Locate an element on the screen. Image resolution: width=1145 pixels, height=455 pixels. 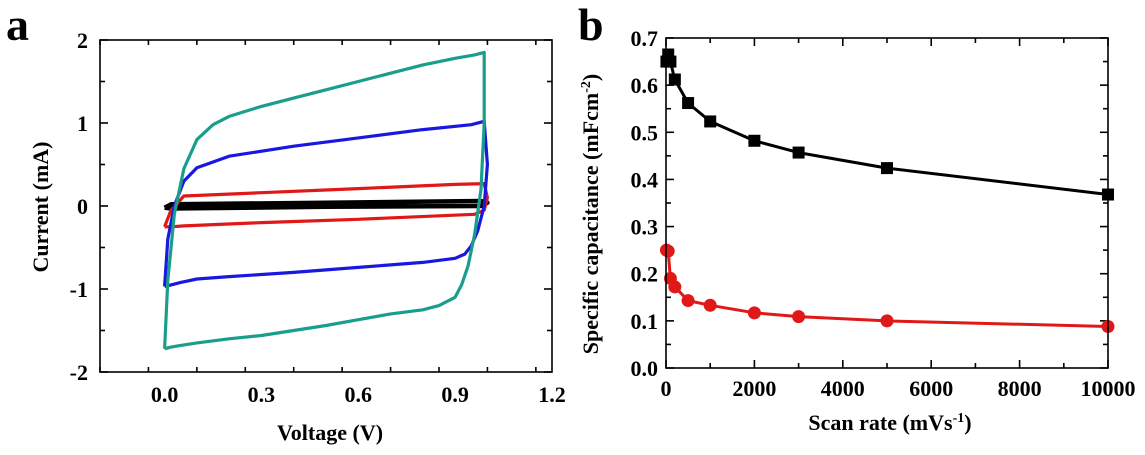
panel-b-ytick-label: 0.6 is located at coordinates (645, 85).